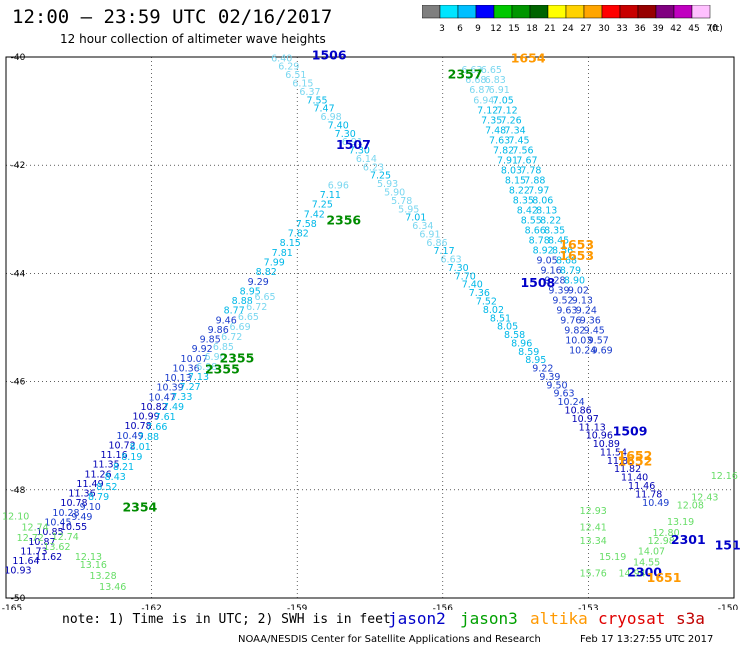  I want to click on swh-point: 9.10, so click(90, 507).